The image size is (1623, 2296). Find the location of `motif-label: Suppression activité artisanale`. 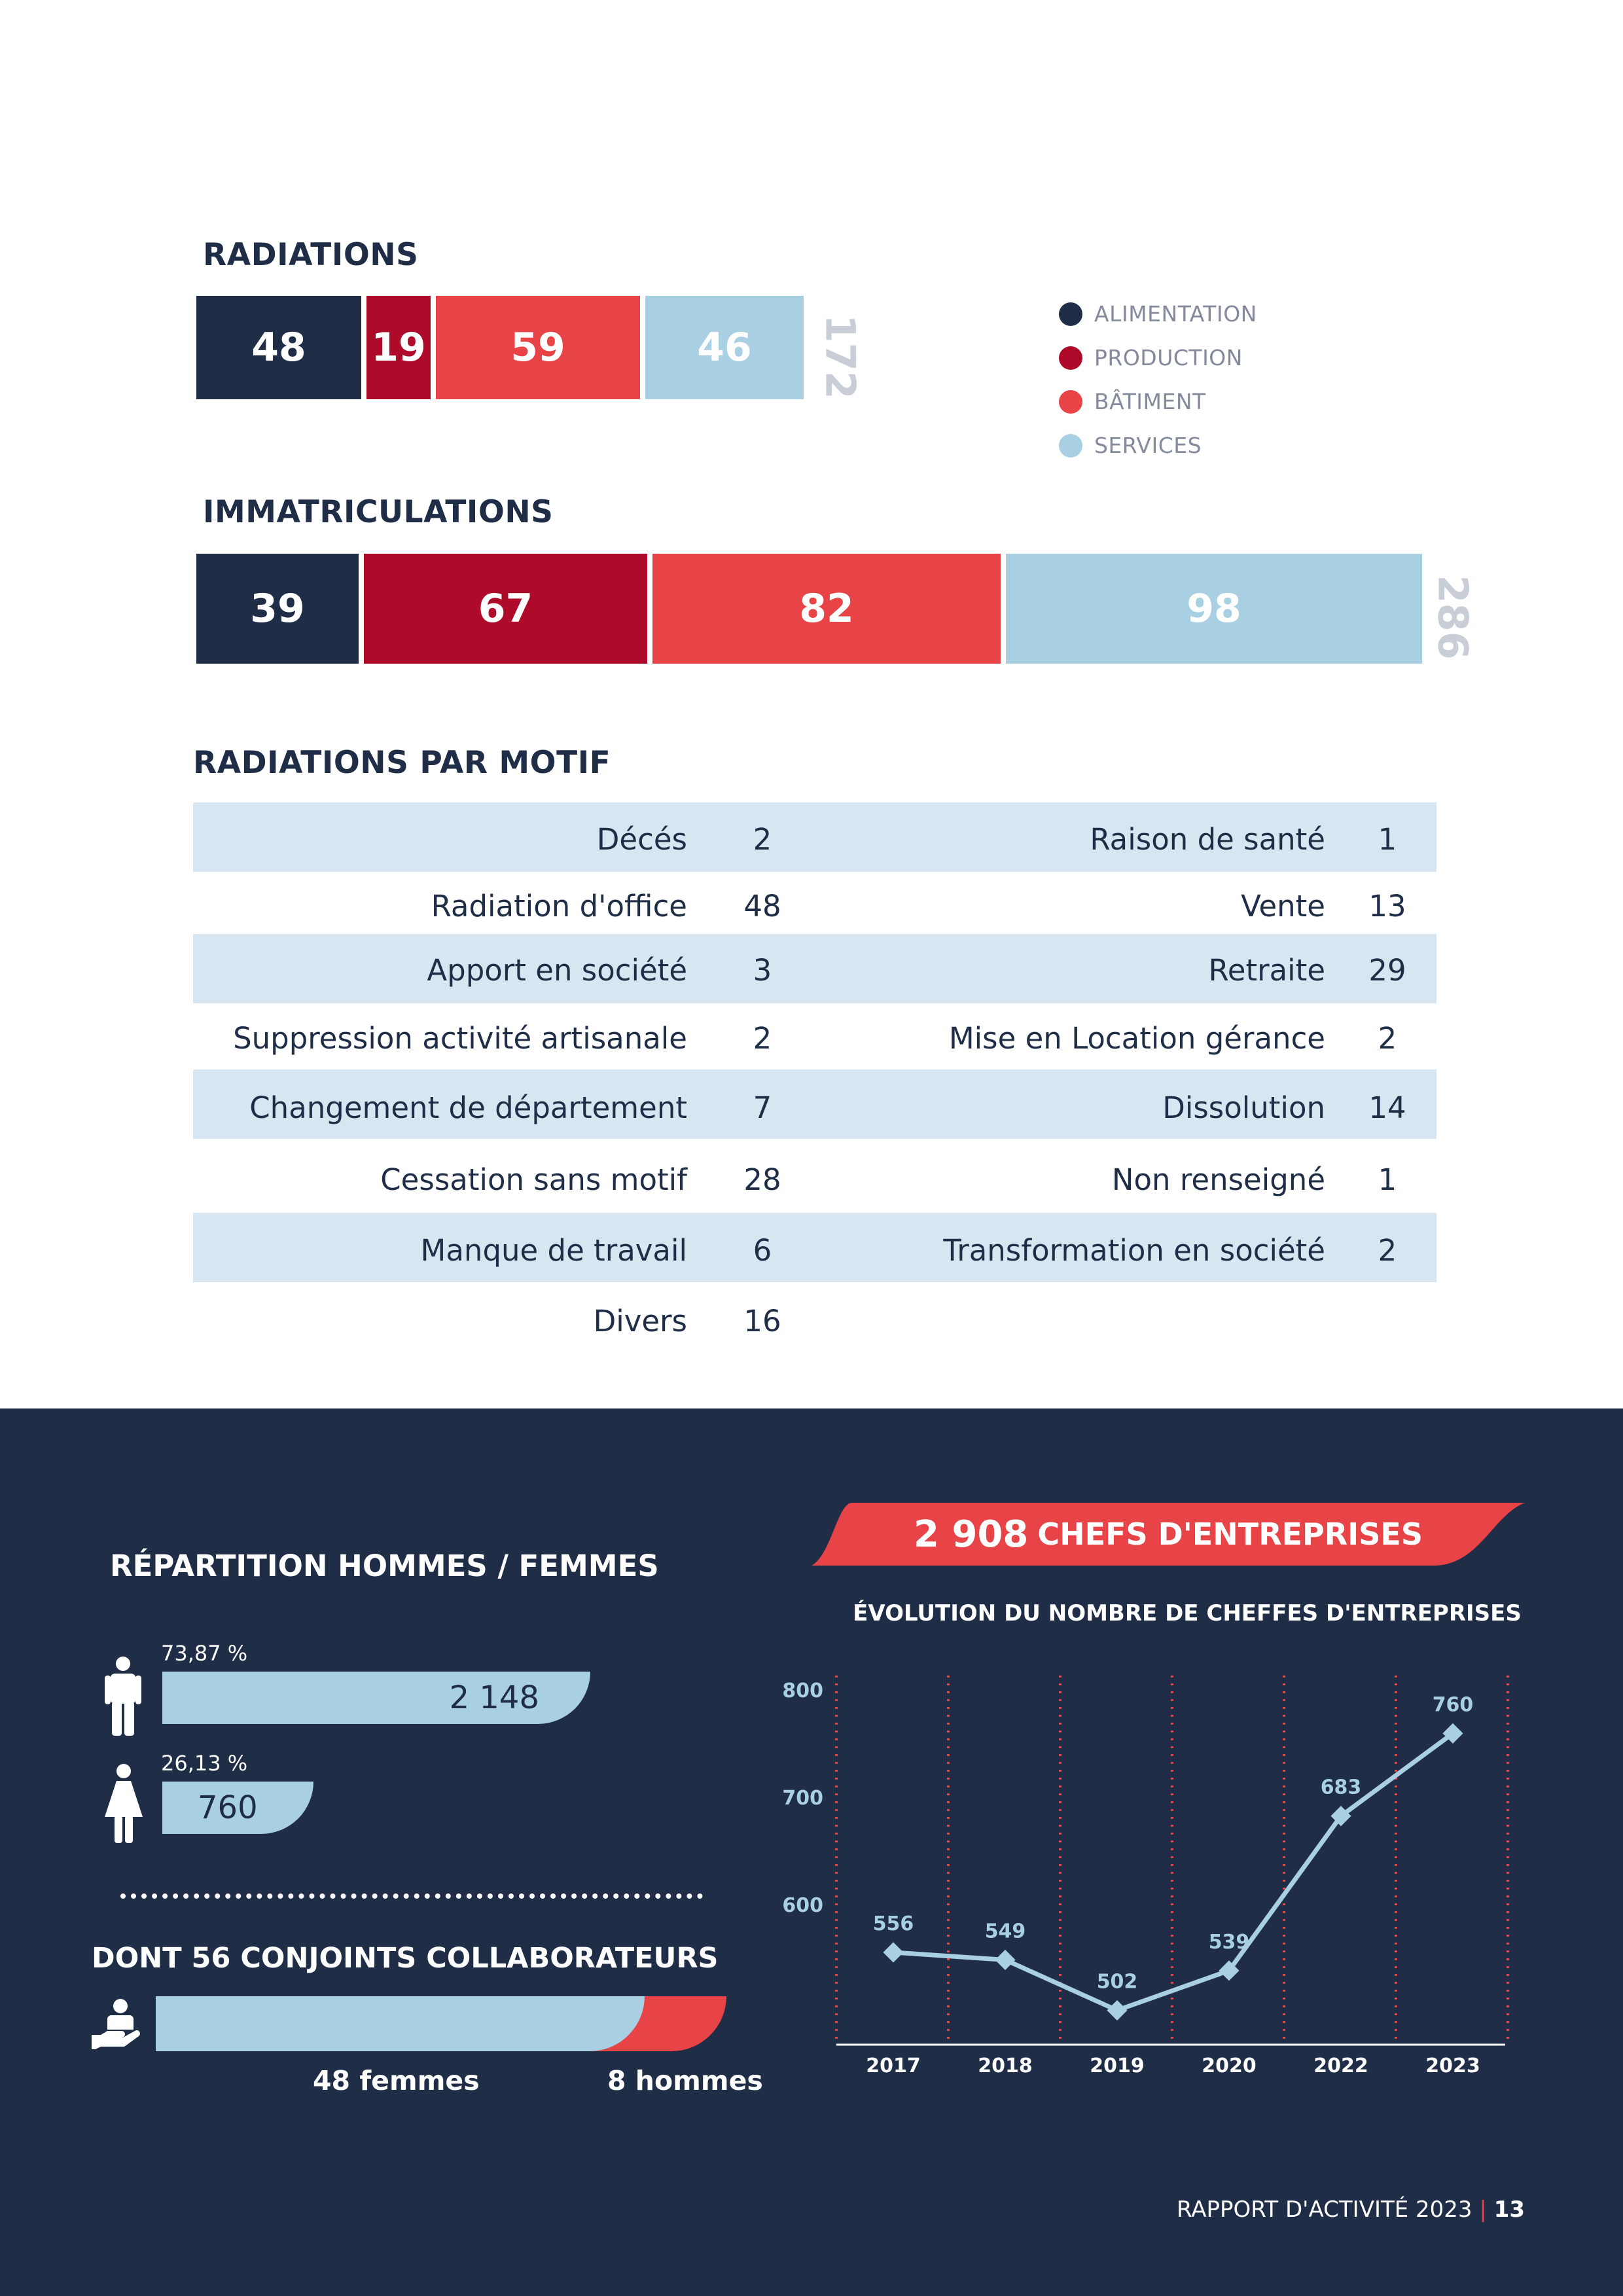

motif-label: Suppression activité artisanale is located at coordinates (460, 1038).